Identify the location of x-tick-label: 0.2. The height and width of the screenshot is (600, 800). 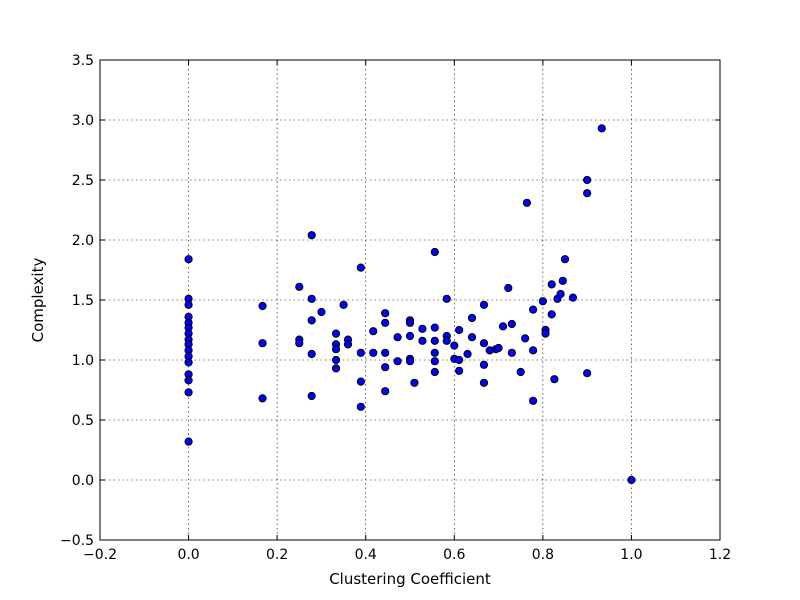
(277, 555).